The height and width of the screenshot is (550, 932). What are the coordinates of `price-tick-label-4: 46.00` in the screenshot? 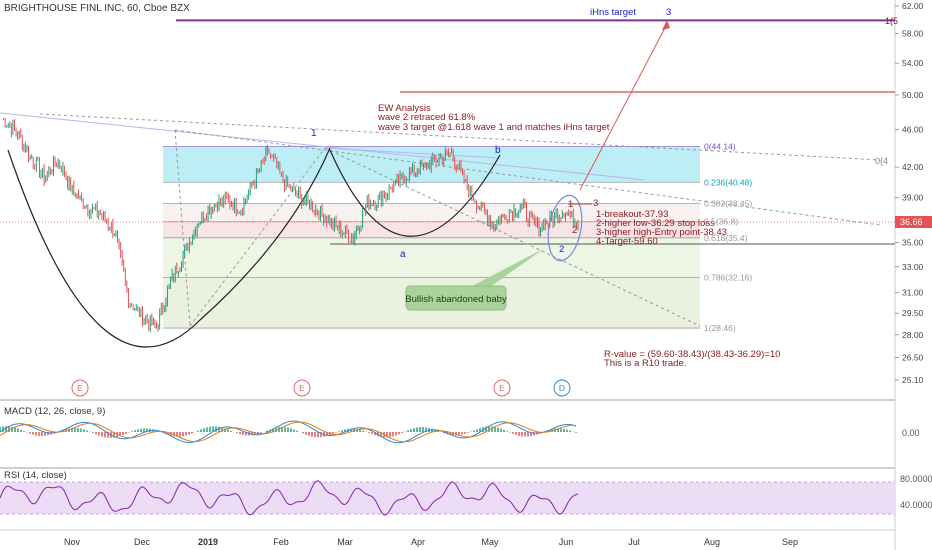 It's located at (913, 129).